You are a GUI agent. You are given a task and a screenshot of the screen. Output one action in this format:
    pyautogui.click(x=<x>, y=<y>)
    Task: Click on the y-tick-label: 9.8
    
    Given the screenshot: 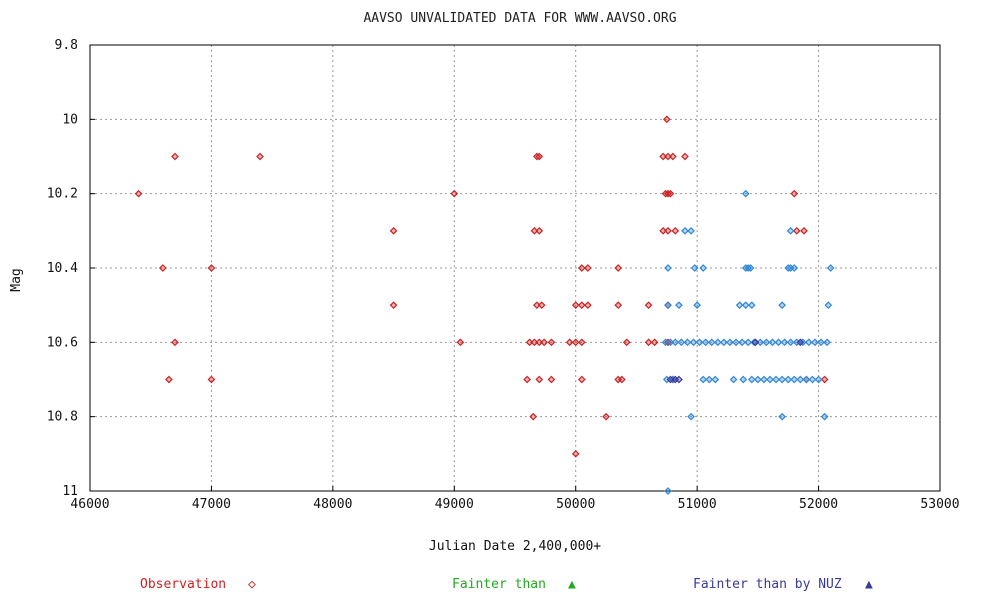 What is the action you would take?
    pyautogui.click(x=66, y=45)
    